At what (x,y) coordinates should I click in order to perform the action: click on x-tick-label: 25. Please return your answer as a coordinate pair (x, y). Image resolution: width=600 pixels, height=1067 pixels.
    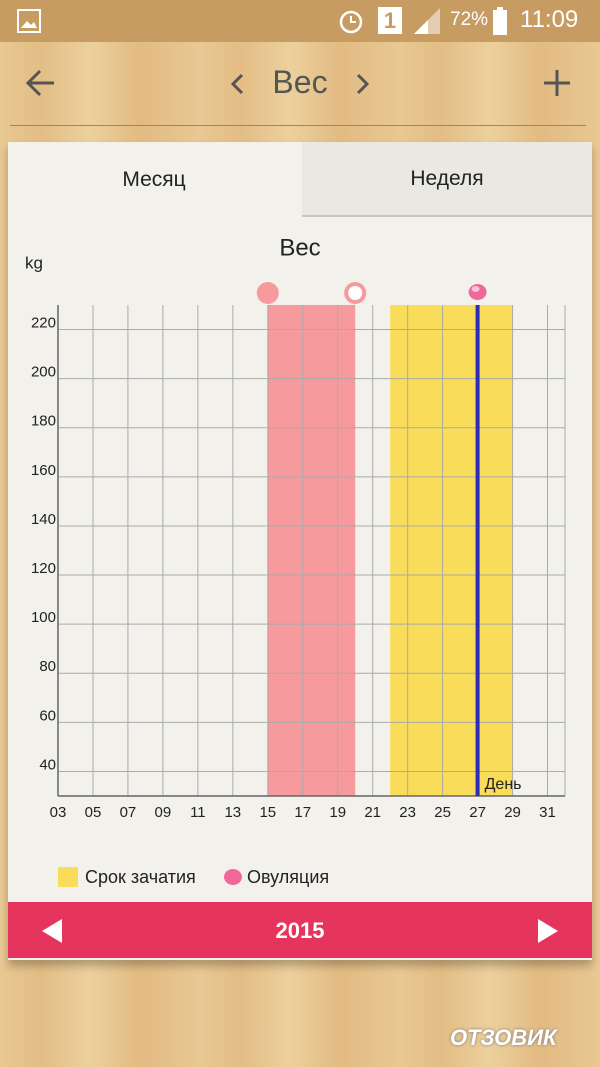
    Looking at the image, I should click on (442, 812).